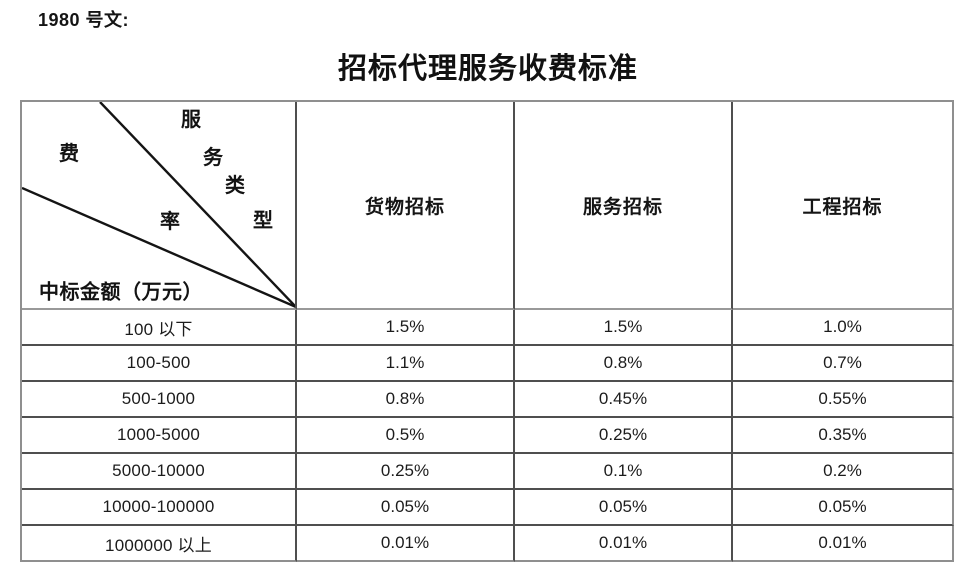 The width and height of the screenshot is (976, 581). What do you see at coordinates (121, 292) in the screenshot?
I see `corner-label-amount: 中标金额（万元）` at bounding box center [121, 292].